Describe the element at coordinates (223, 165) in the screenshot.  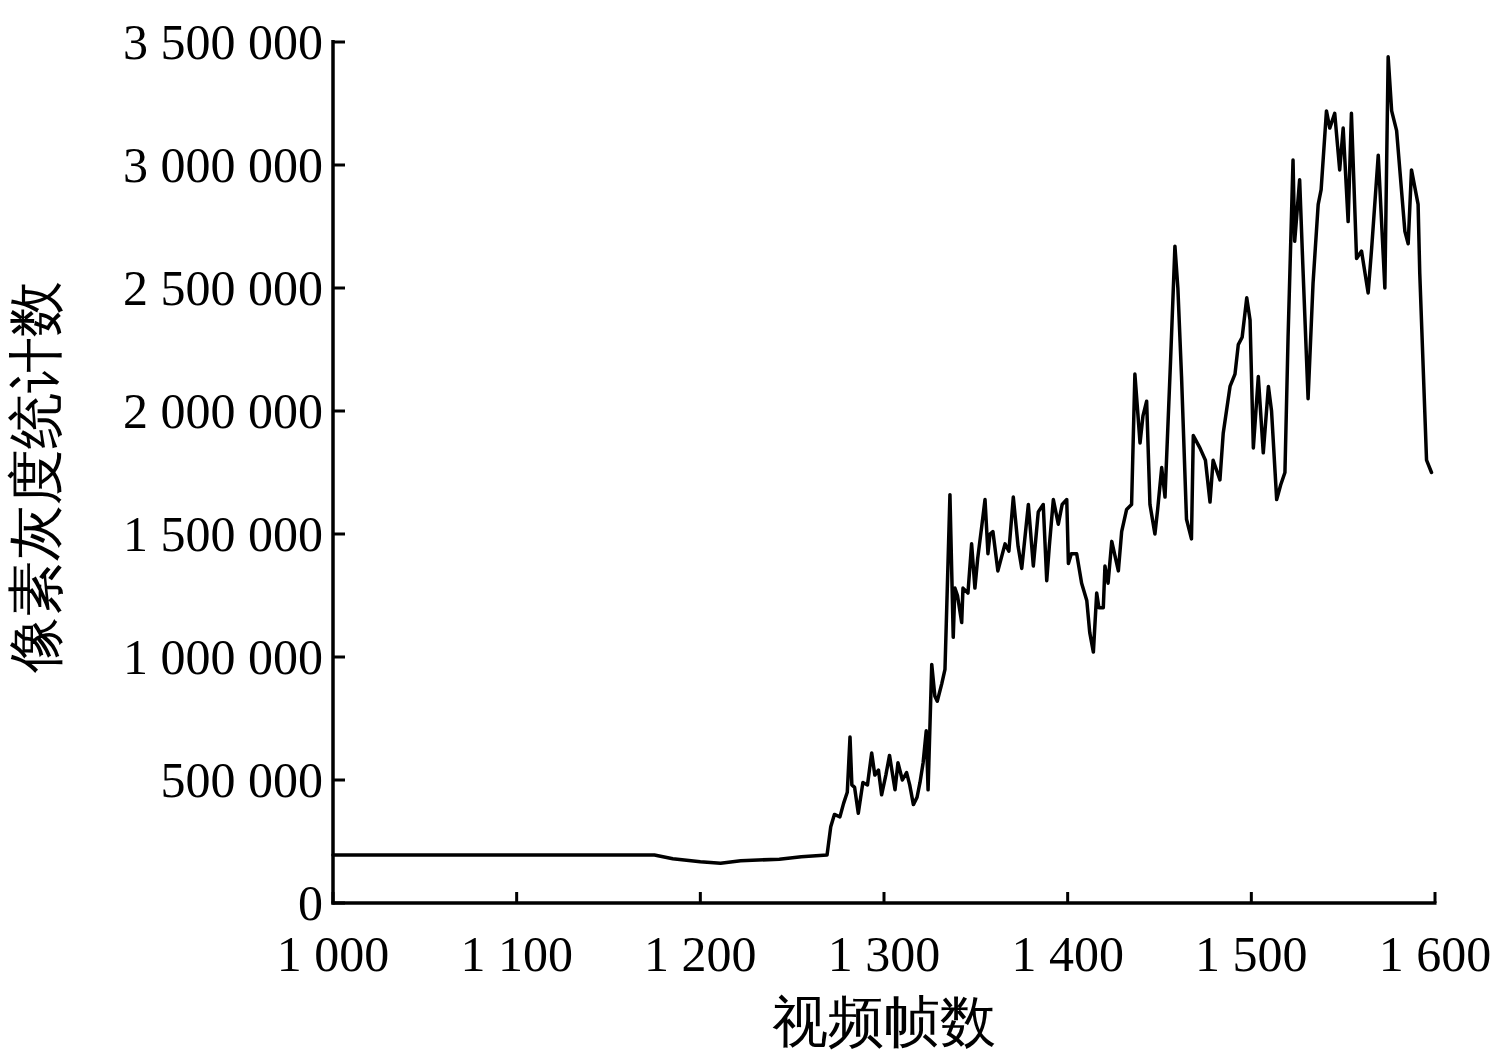
I see `y-tick-label: 3 000 000` at that location.